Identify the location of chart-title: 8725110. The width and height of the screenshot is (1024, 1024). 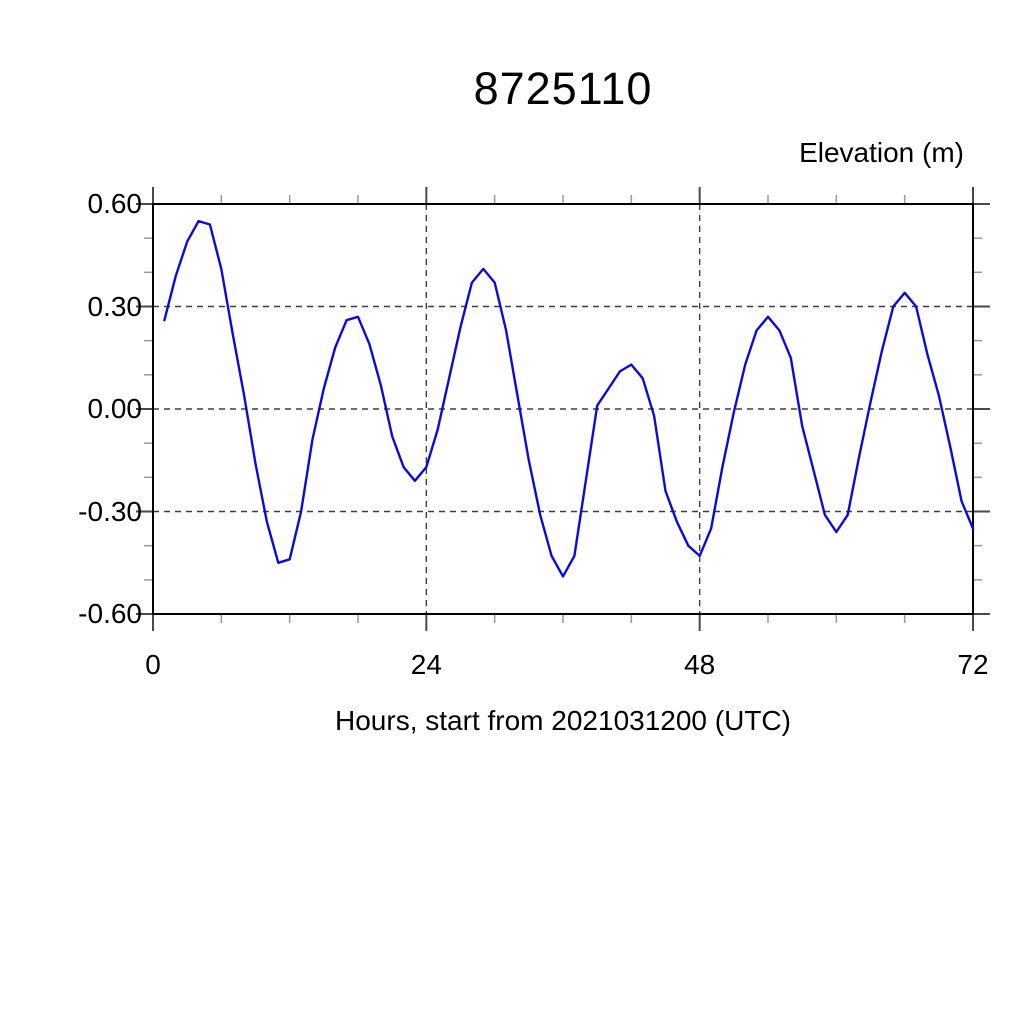
(563, 88).